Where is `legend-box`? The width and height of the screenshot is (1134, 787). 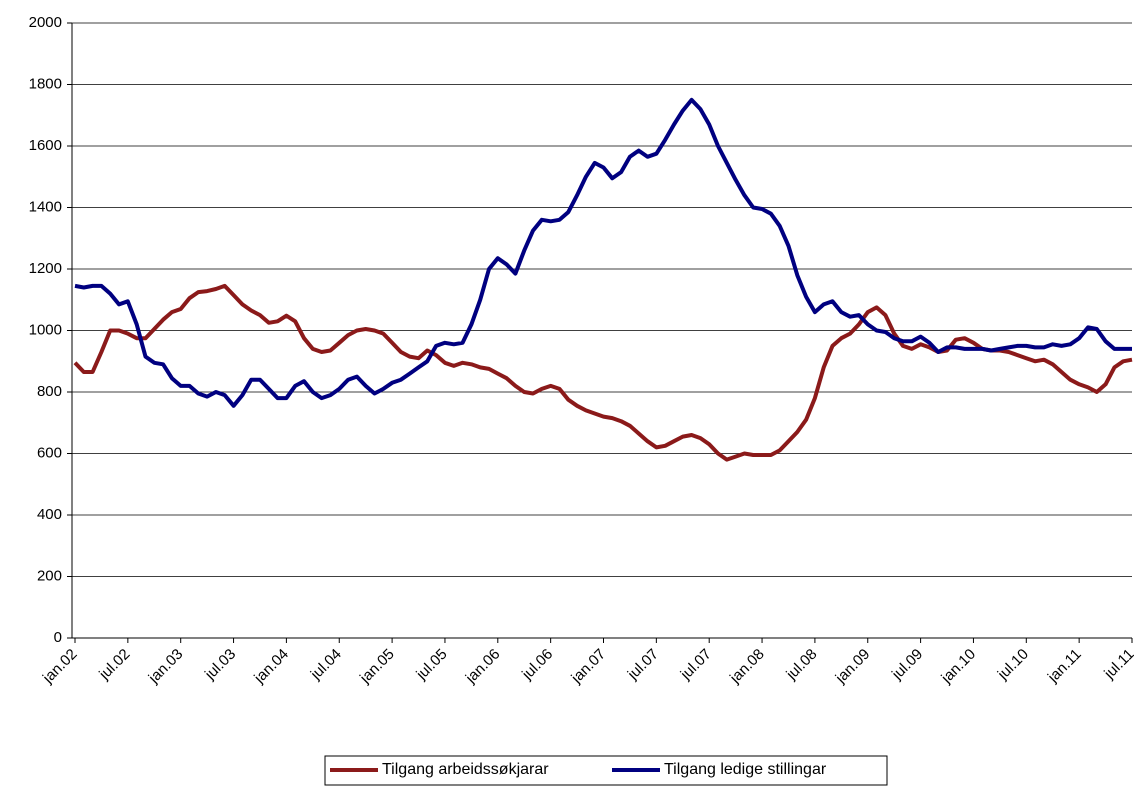
legend-box is located at coordinates (606, 770).